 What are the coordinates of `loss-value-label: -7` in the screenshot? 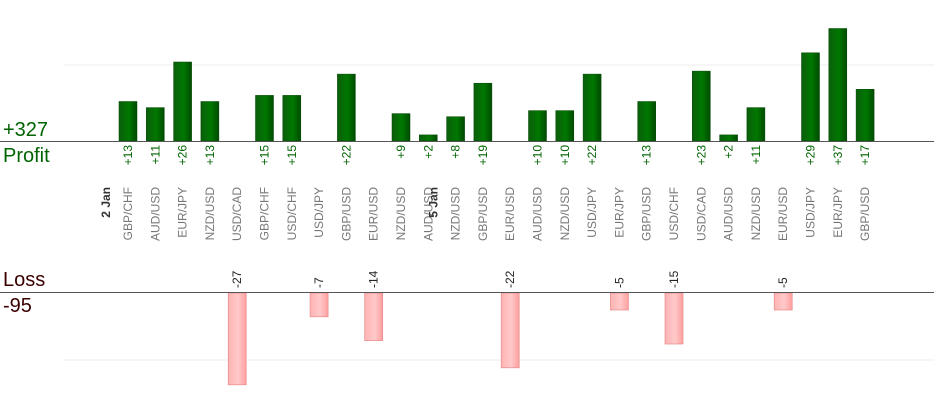 It's located at (319, 282).